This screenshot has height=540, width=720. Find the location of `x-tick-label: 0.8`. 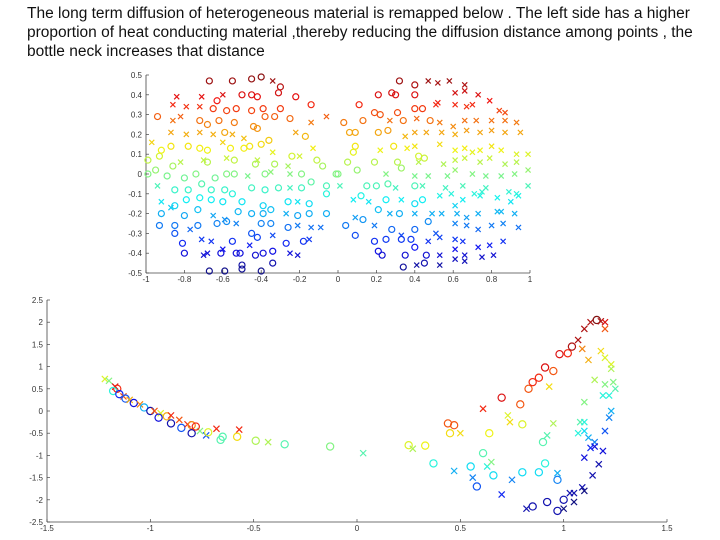

x-tick-label: 0.8 is located at coordinates (492, 279).